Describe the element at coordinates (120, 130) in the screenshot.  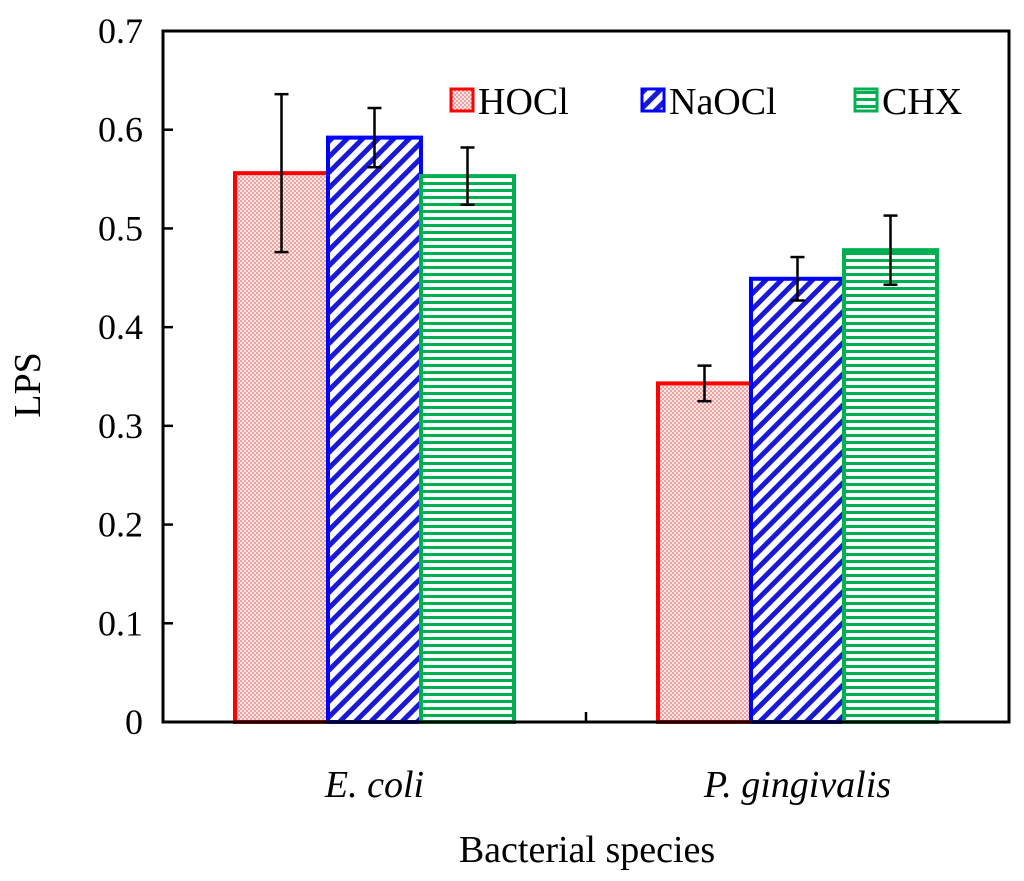
I see `y-tick-label-7: 0.6` at that location.